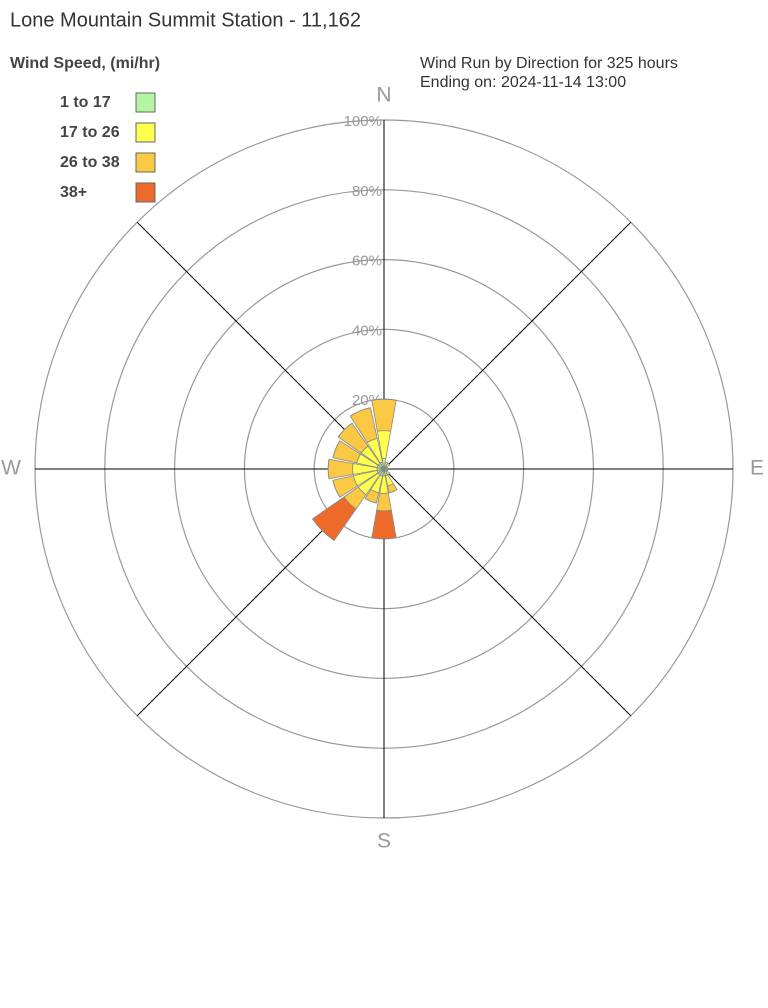  Describe the element at coordinates (85, 63) in the screenshot. I see `legend-title: Wind Speed, (mi/hr)` at that location.